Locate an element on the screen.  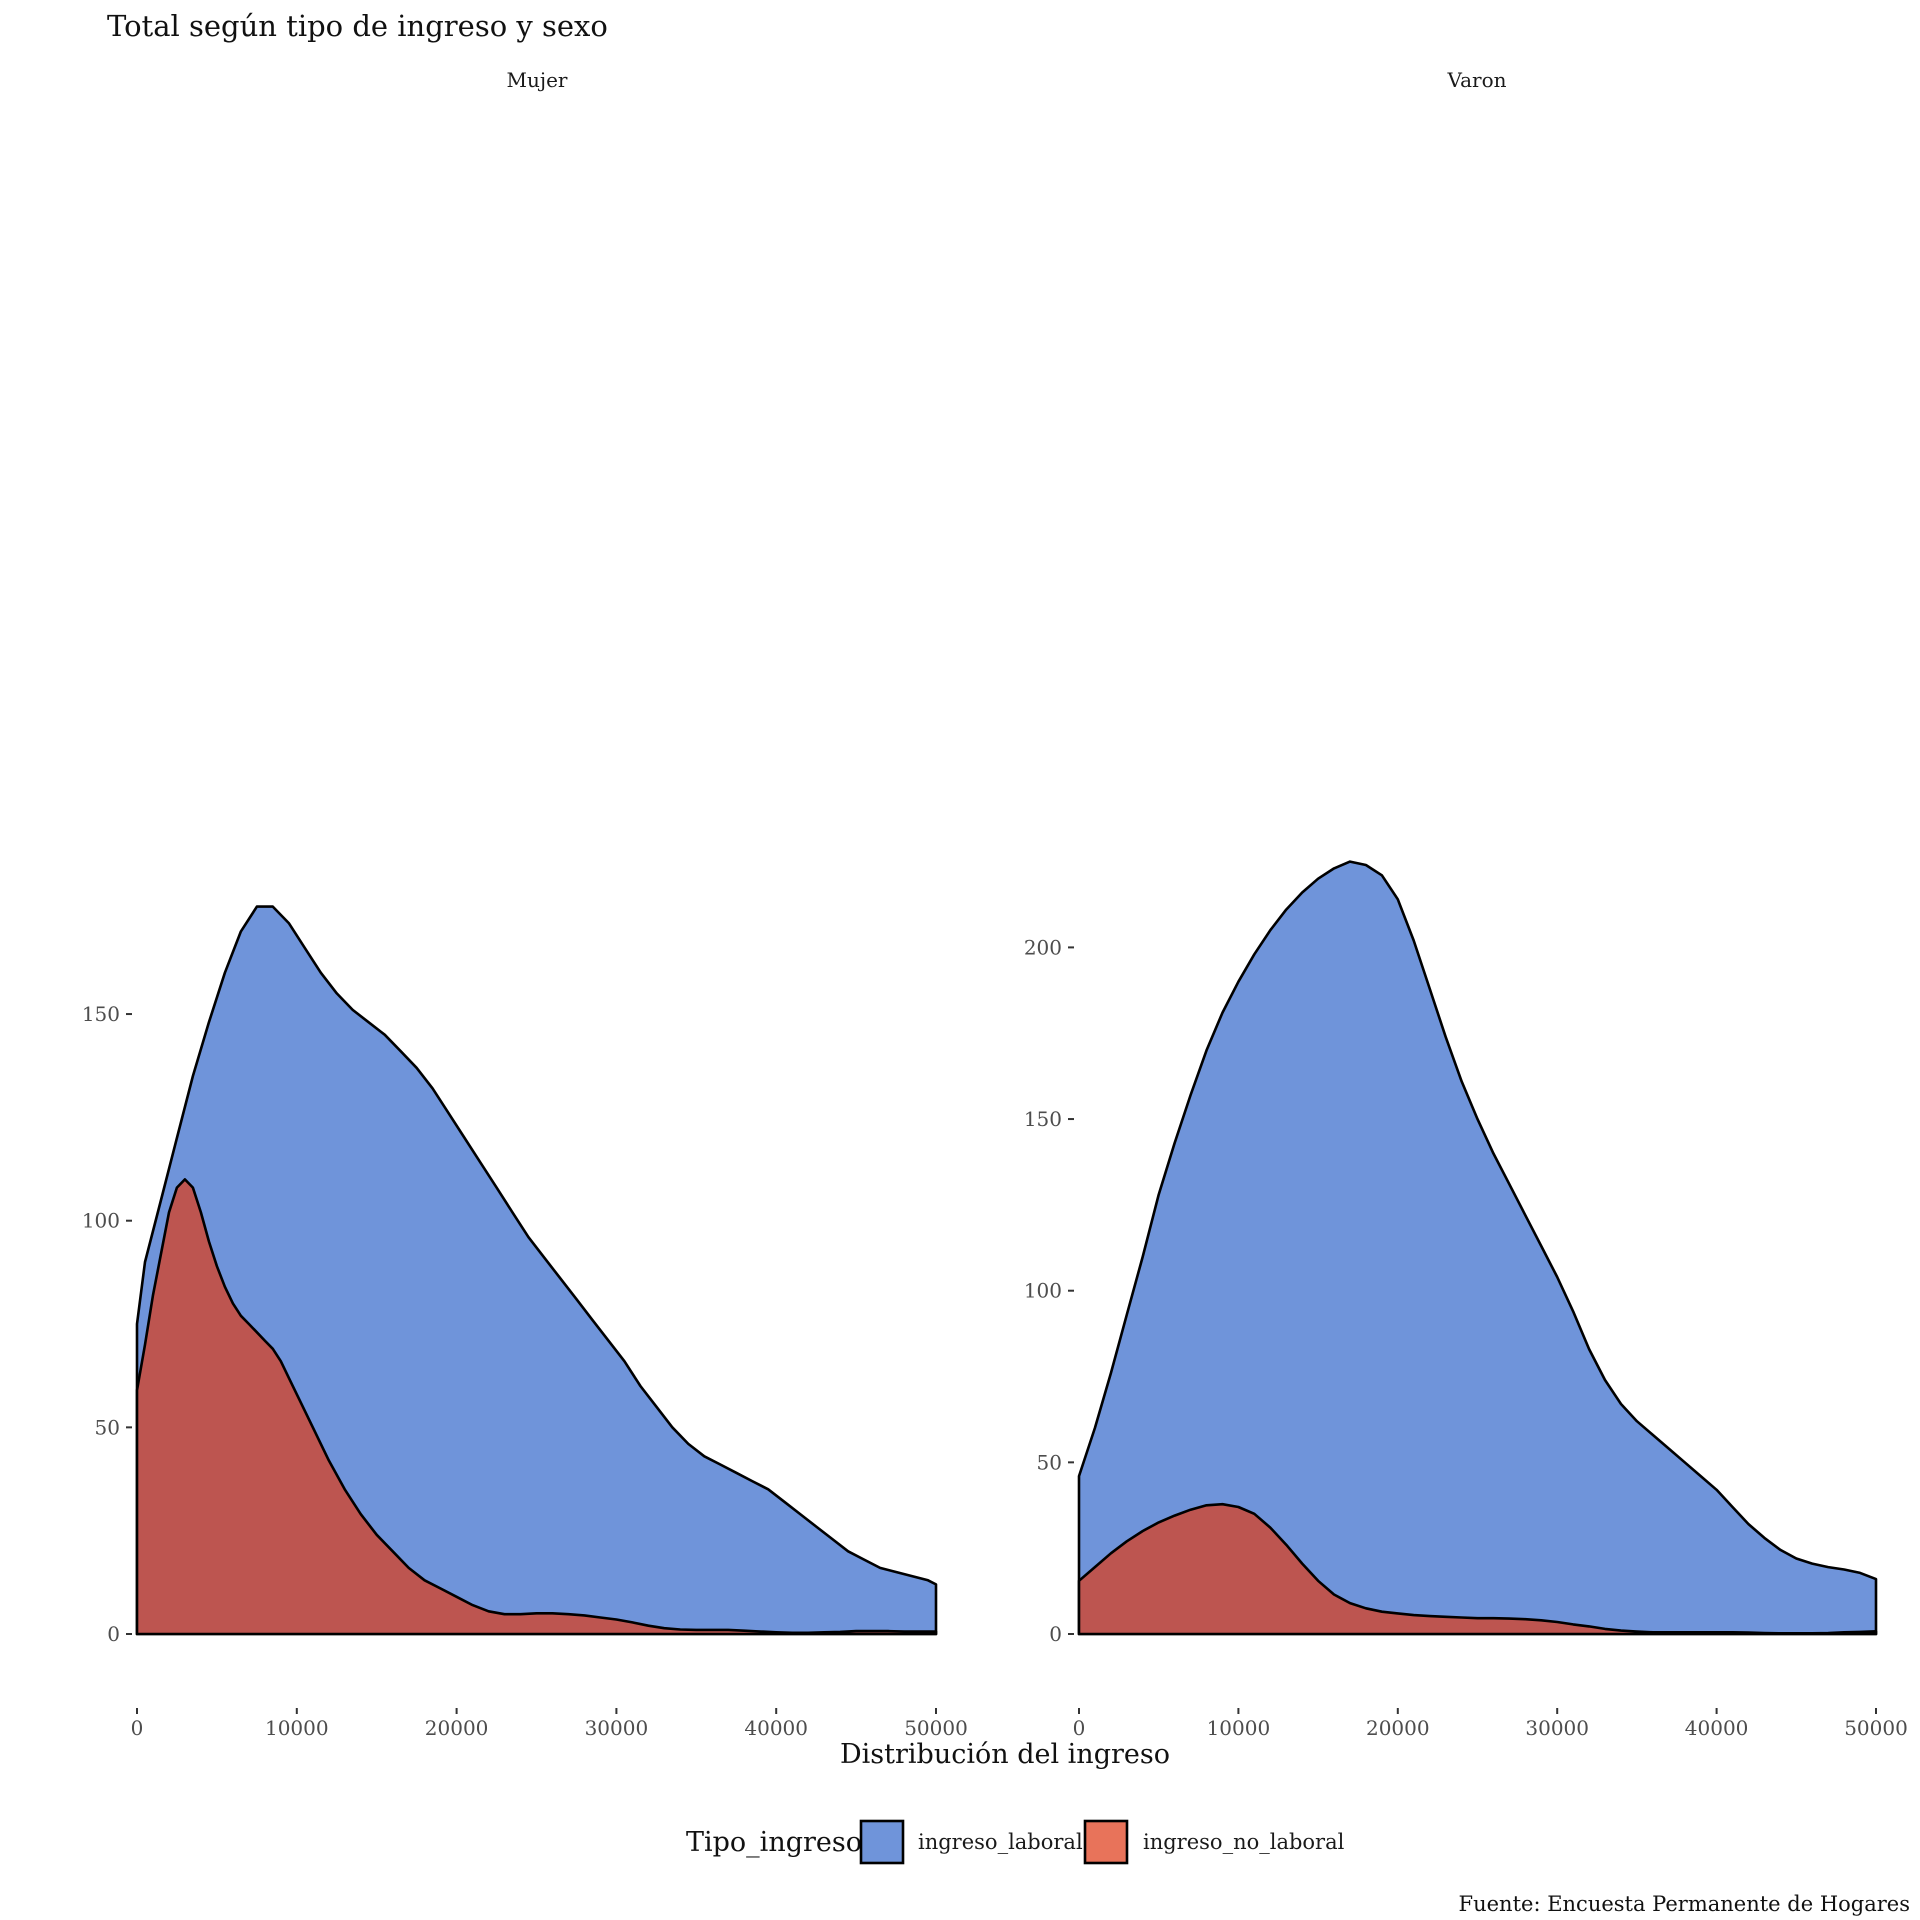
chart-title: Total según tipo de ingreso y sexo is located at coordinates (357, 26).